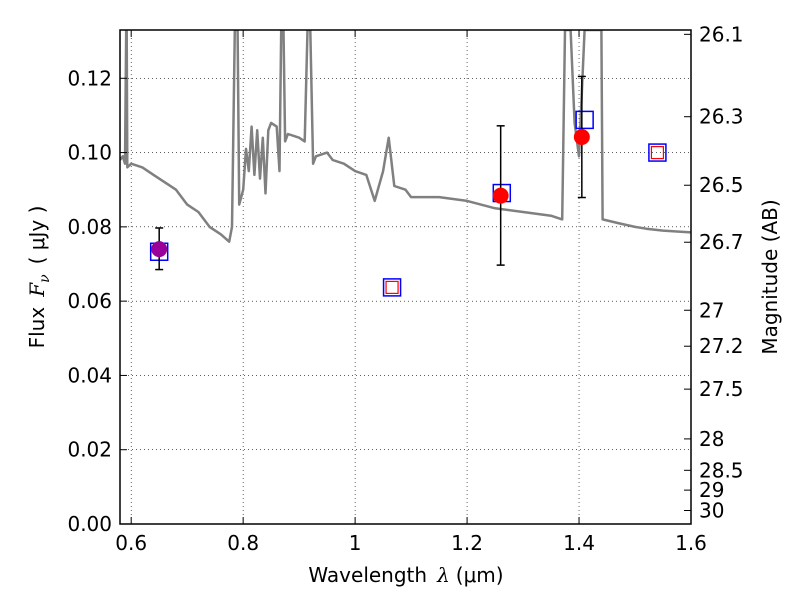 Image resolution: width=800 pixels, height=600 pixels. I want to click on y-tick-label: 0.06, so click(89, 301).